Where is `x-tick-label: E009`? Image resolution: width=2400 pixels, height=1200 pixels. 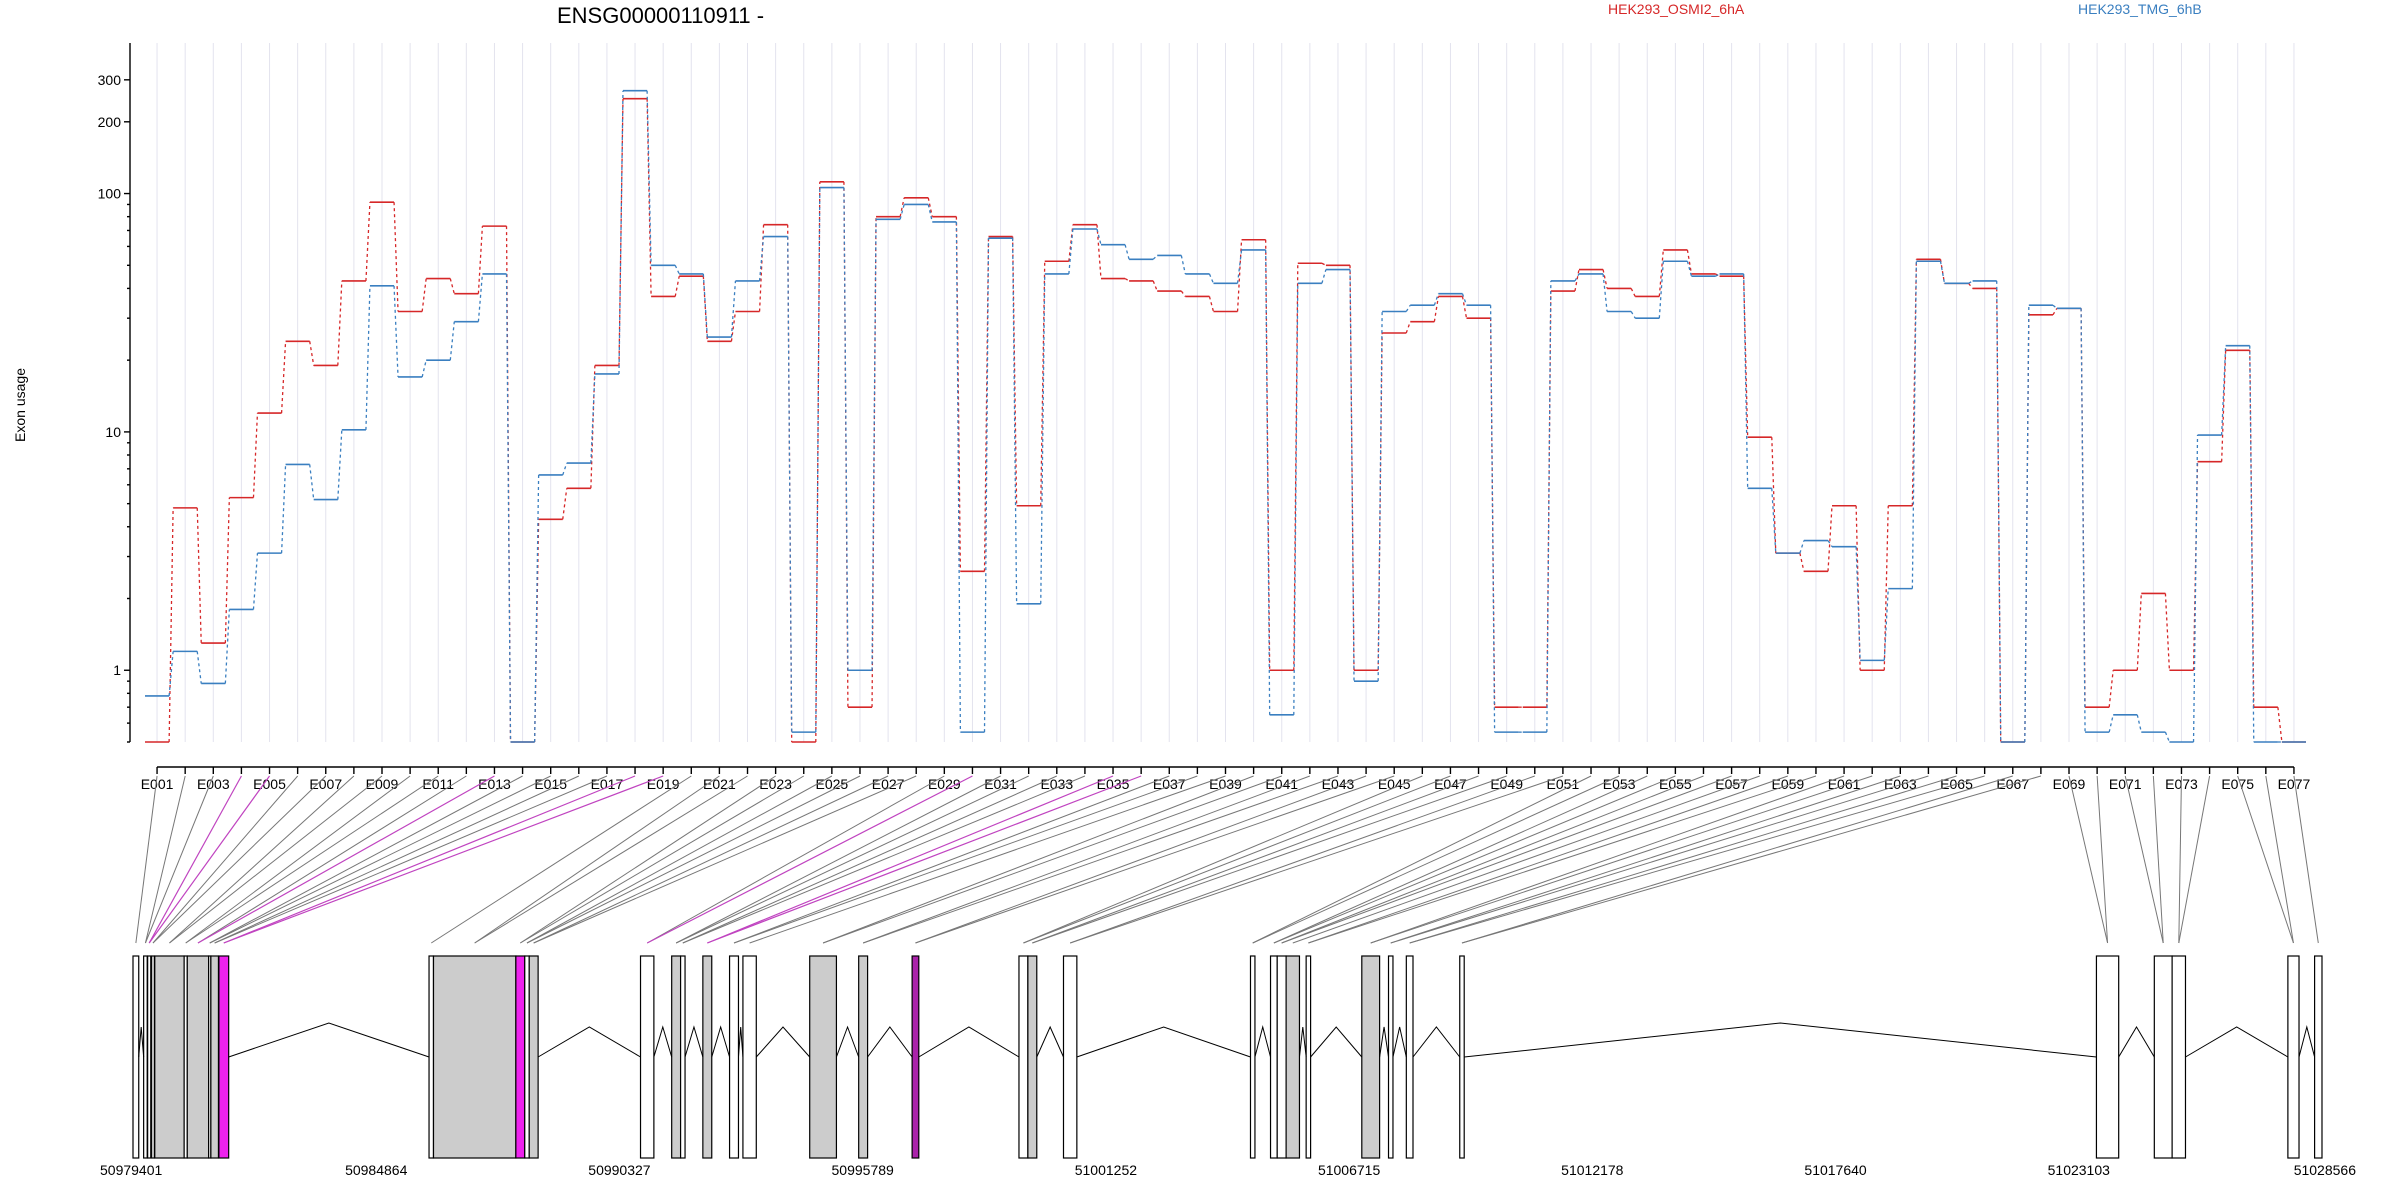
x-tick-label: E009 is located at coordinates (382, 784).